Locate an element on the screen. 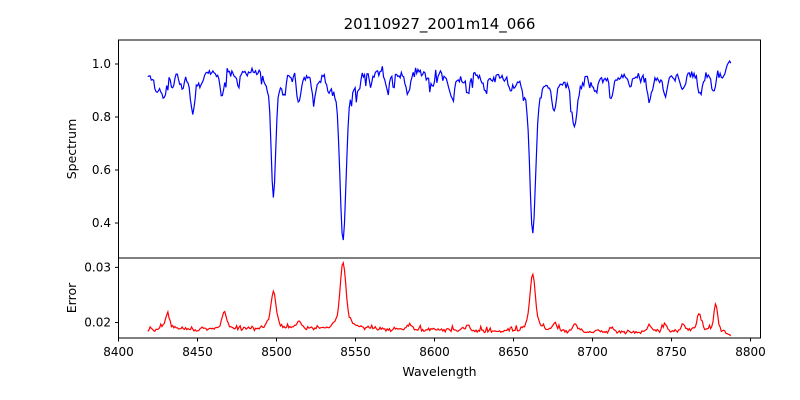  x-axis-ticks: 8400 8450 8500 8550 8600 8650 8700 8750 8800 is located at coordinates (434, 348).